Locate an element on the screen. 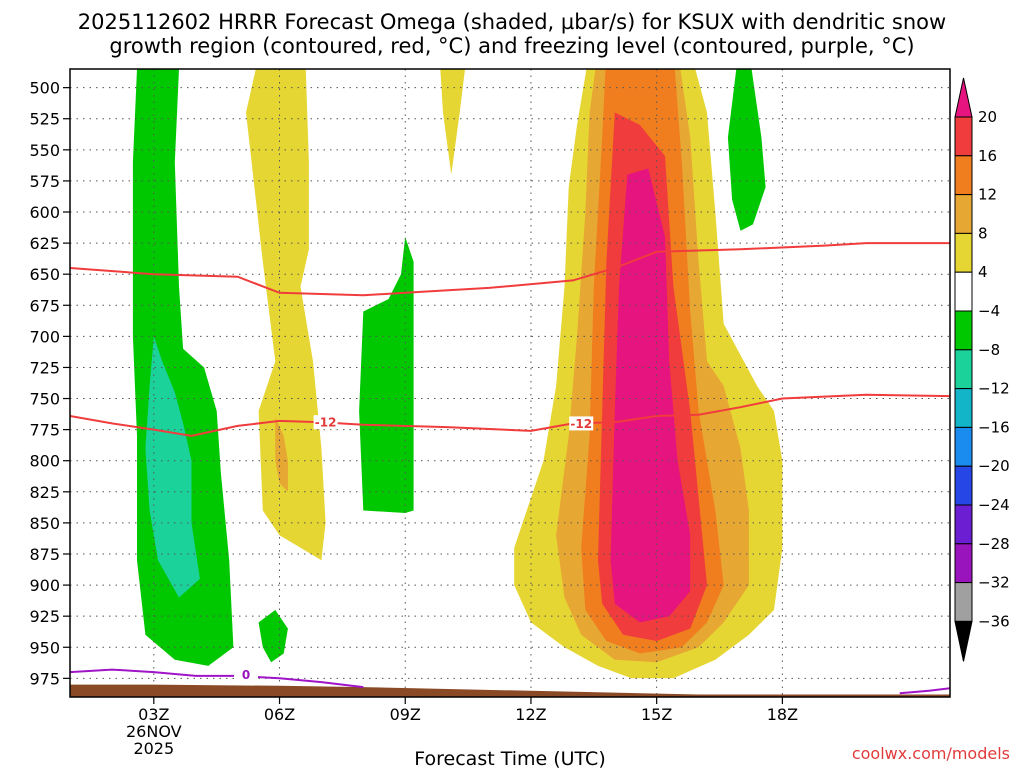 This screenshot has width=1024, height=768. y-tick-label-550: 550 is located at coordinates (44, 150).